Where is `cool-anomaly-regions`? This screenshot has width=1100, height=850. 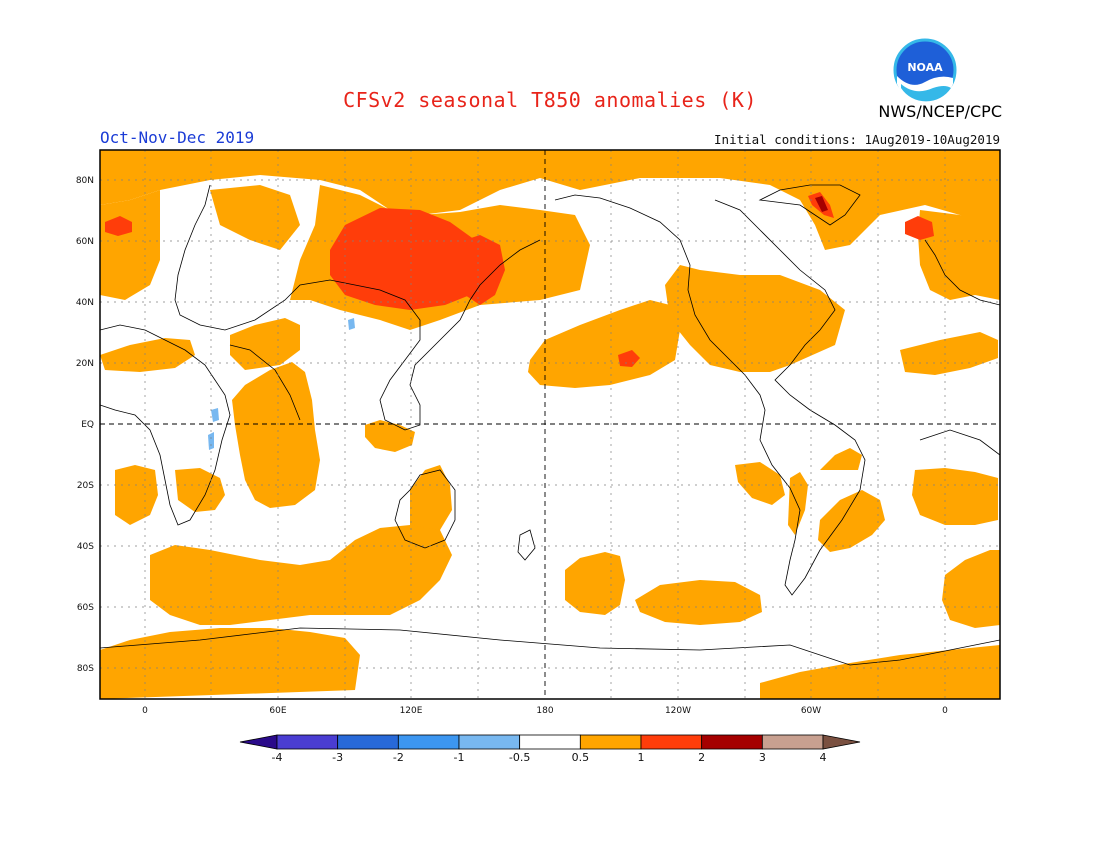 cool-anomaly-regions is located at coordinates (281, 384).